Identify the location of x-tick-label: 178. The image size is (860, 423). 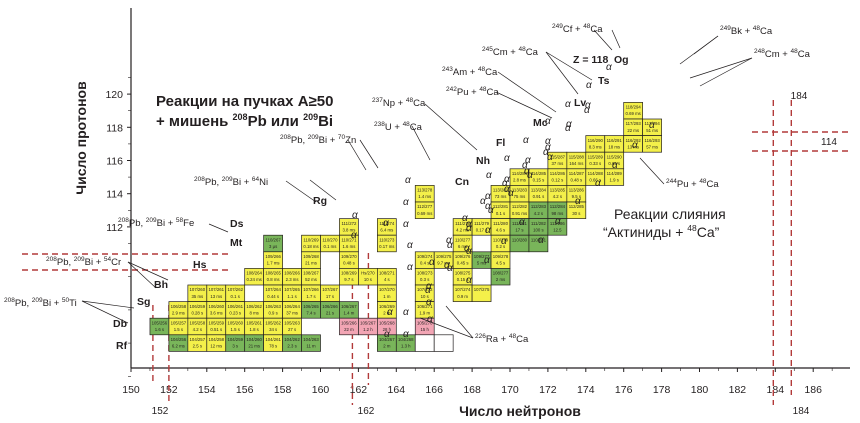
(662, 390).